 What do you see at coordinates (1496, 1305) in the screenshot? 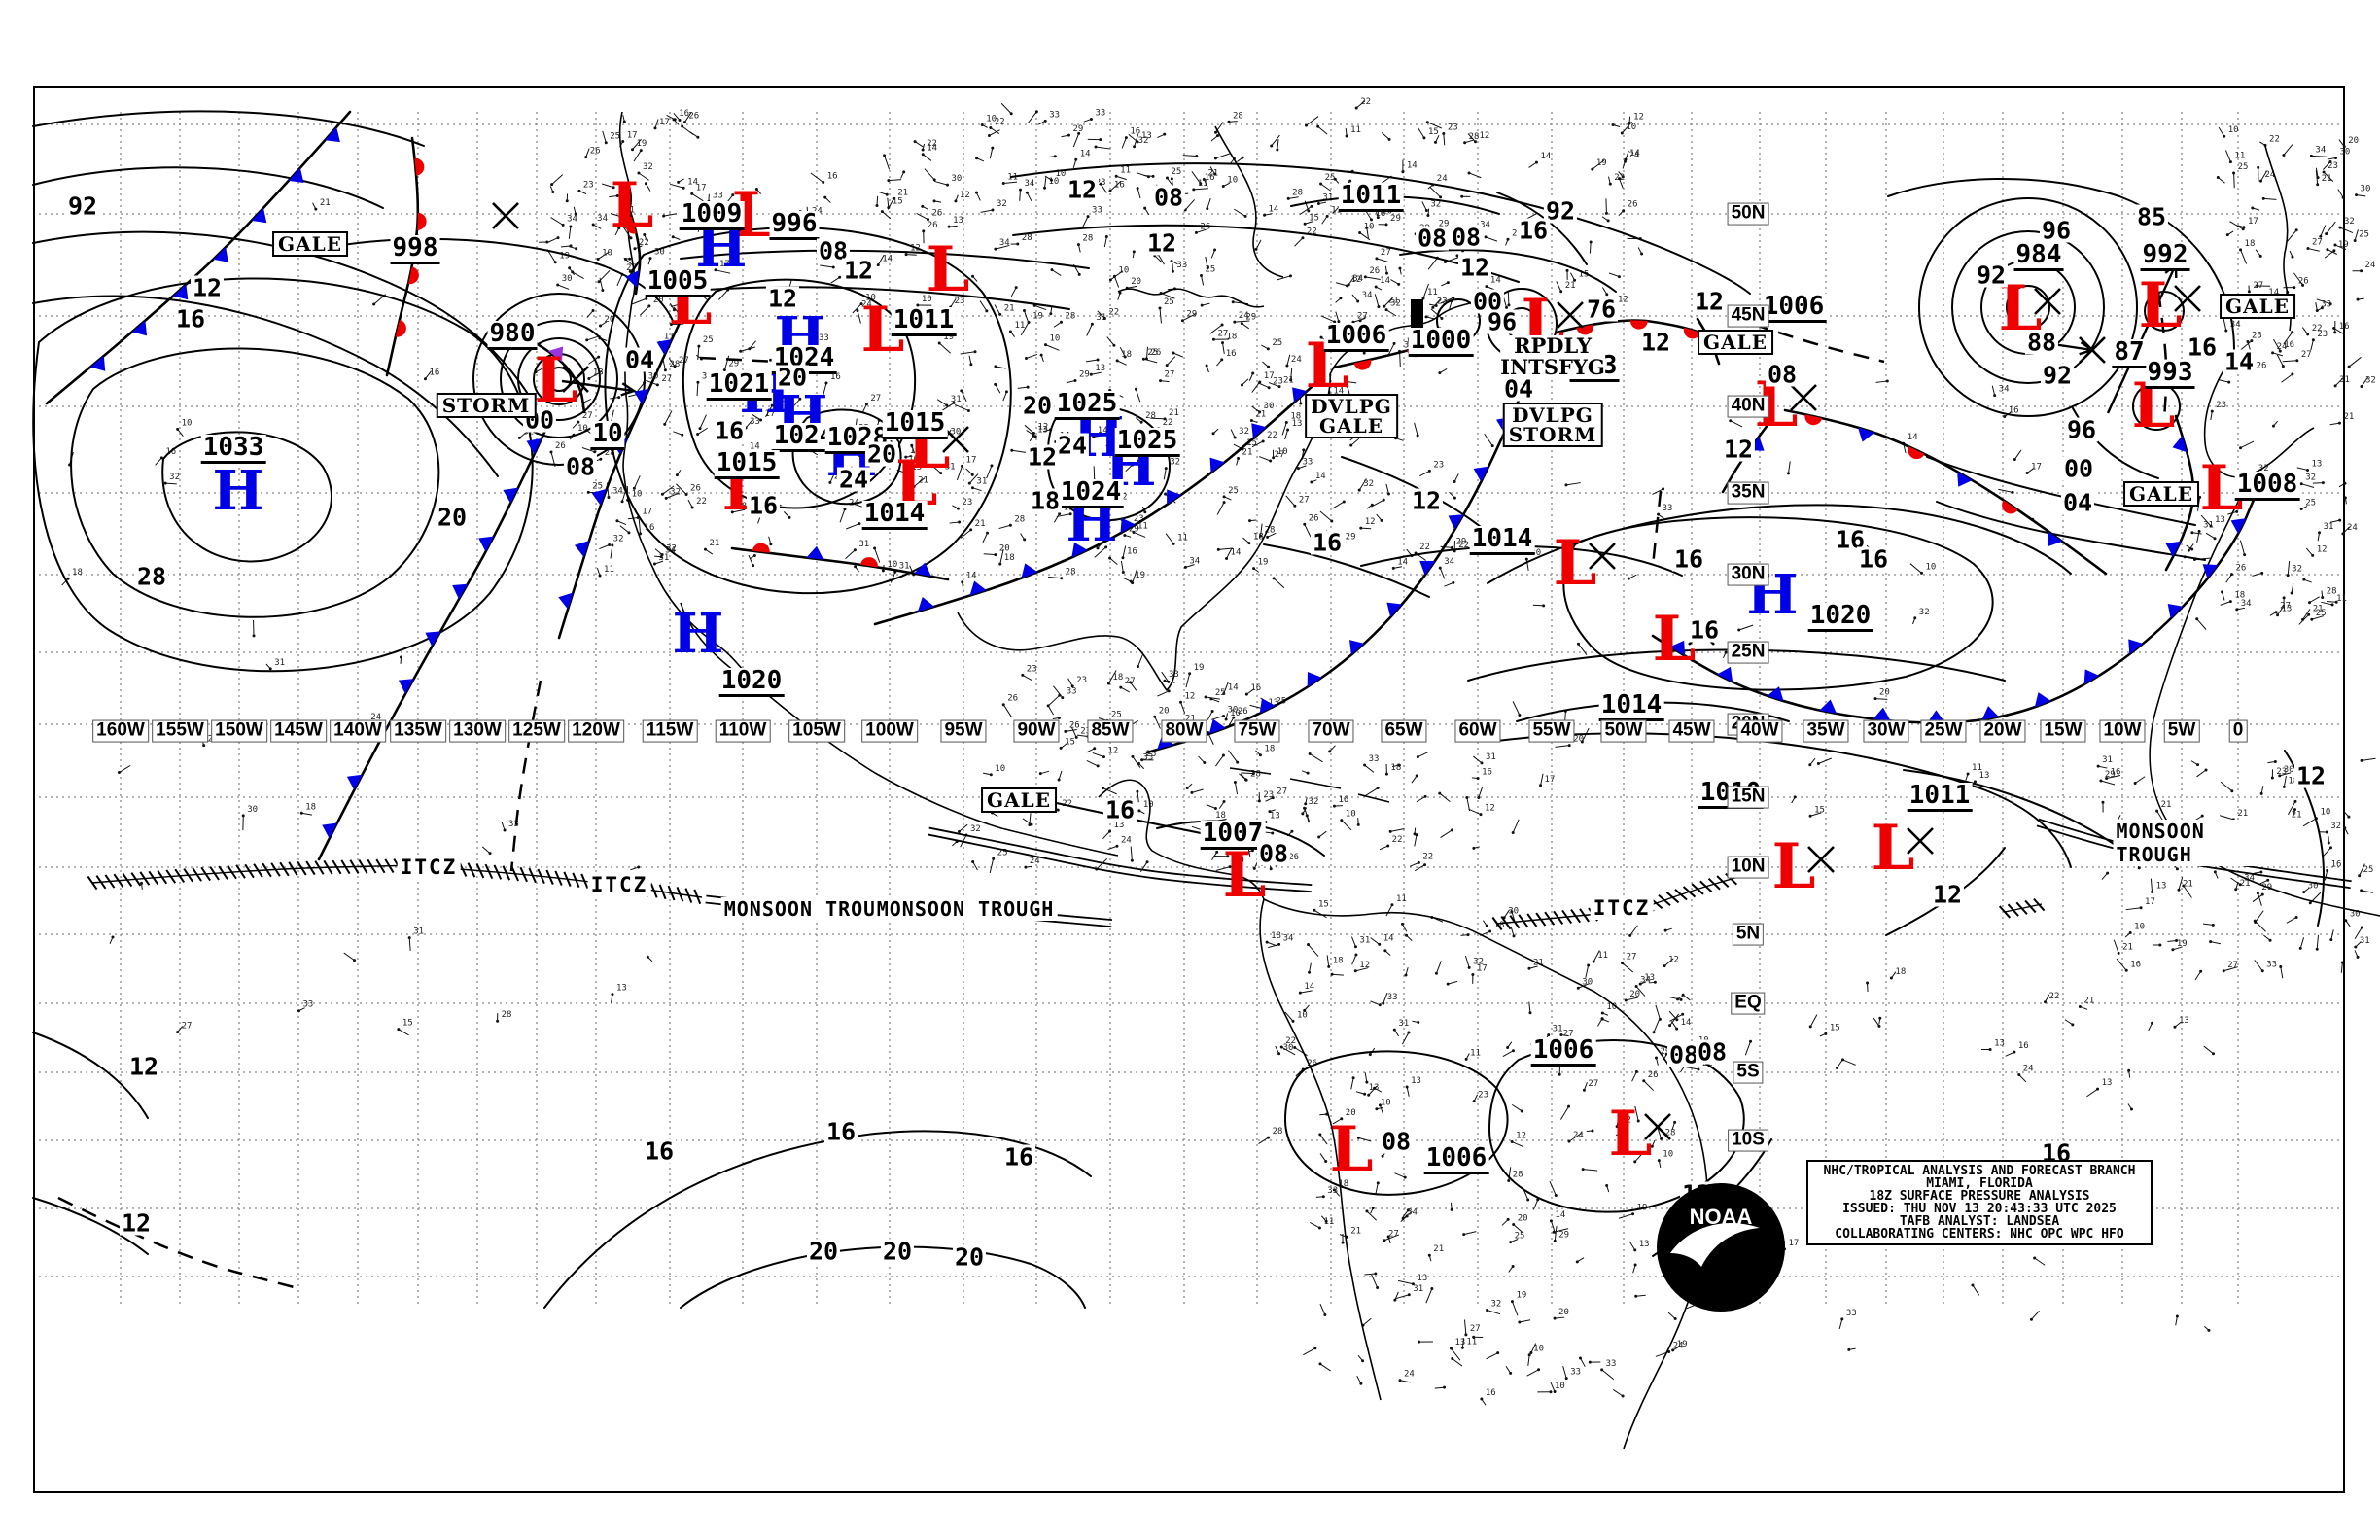
I see `station-value: 32` at bounding box center [1496, 1305].